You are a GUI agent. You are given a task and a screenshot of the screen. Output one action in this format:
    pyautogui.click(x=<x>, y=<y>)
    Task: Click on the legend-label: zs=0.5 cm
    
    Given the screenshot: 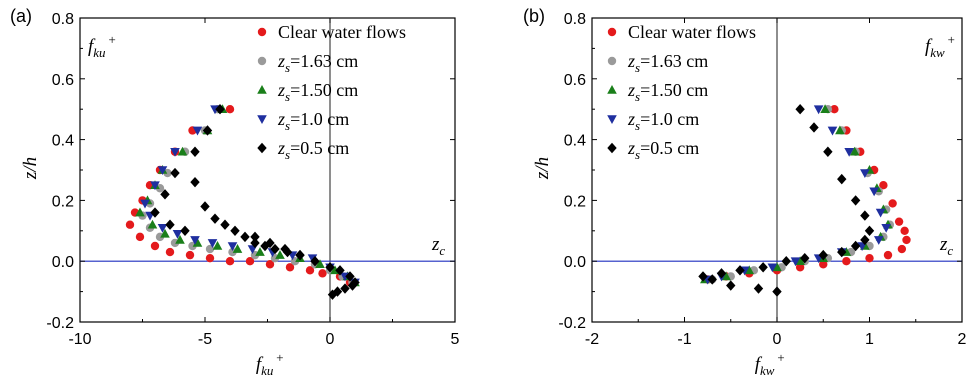 What is the action you would take?
    pyautogui.click(x=313, y=150)
    